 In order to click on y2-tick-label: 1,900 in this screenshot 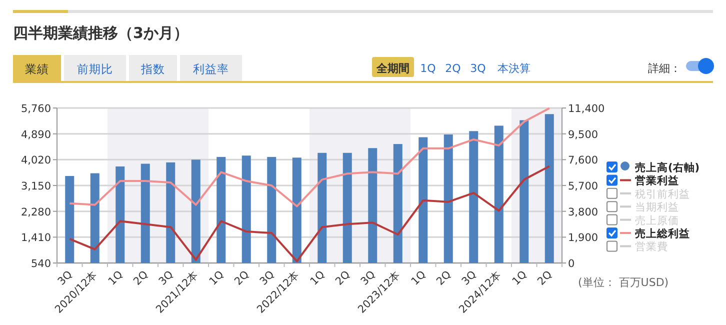, I will do `click(583, 238)`.